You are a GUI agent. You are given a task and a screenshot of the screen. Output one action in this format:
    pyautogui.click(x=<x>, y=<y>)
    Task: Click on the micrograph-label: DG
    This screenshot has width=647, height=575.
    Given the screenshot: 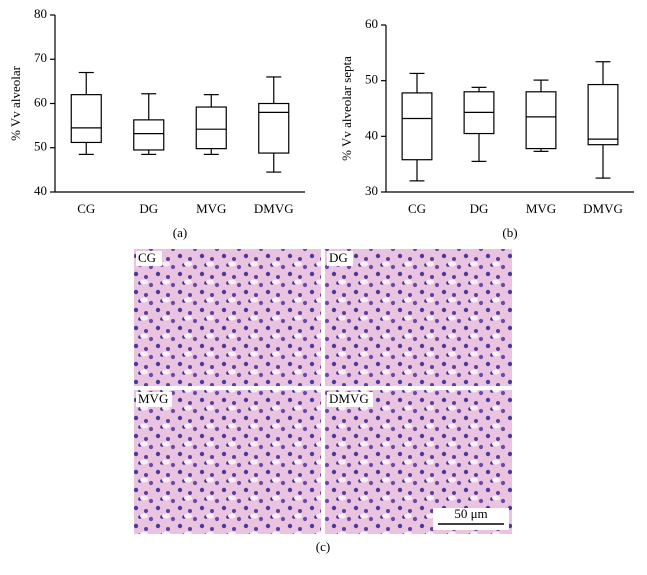 What is the action you would take?
    pyautogui.click(x=338, y=257)
    